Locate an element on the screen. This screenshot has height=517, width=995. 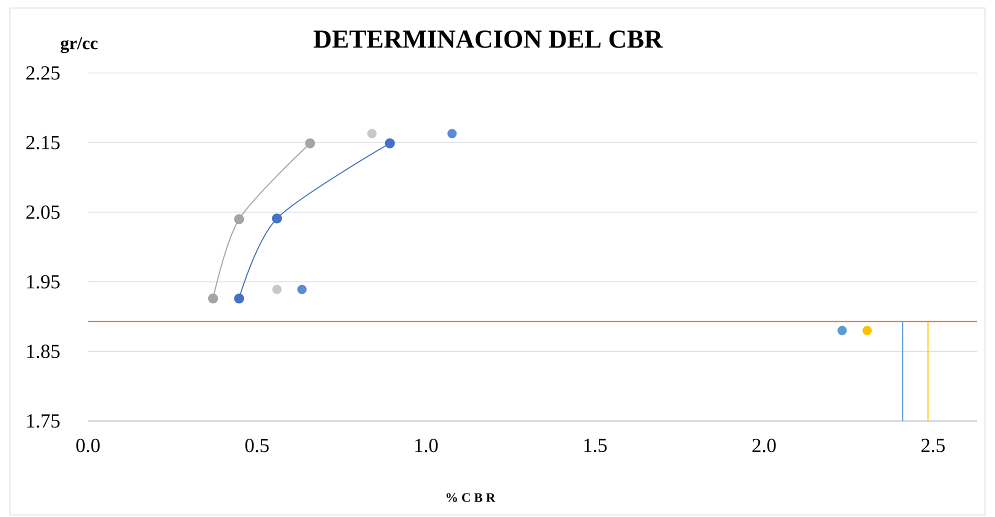
y-tick-label: 2.25 is located at coordinates (43, 73).